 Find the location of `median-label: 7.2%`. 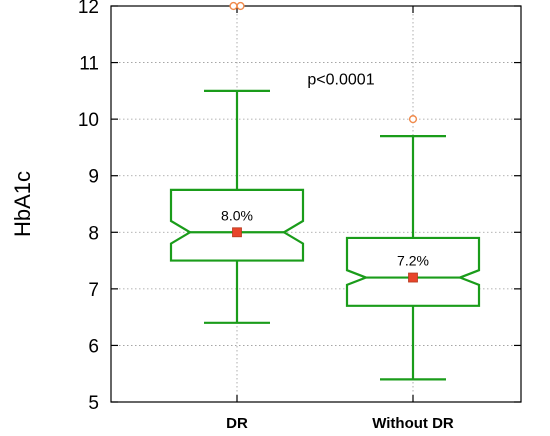

median-label: 7.2% is located at coordinates (413, 261).